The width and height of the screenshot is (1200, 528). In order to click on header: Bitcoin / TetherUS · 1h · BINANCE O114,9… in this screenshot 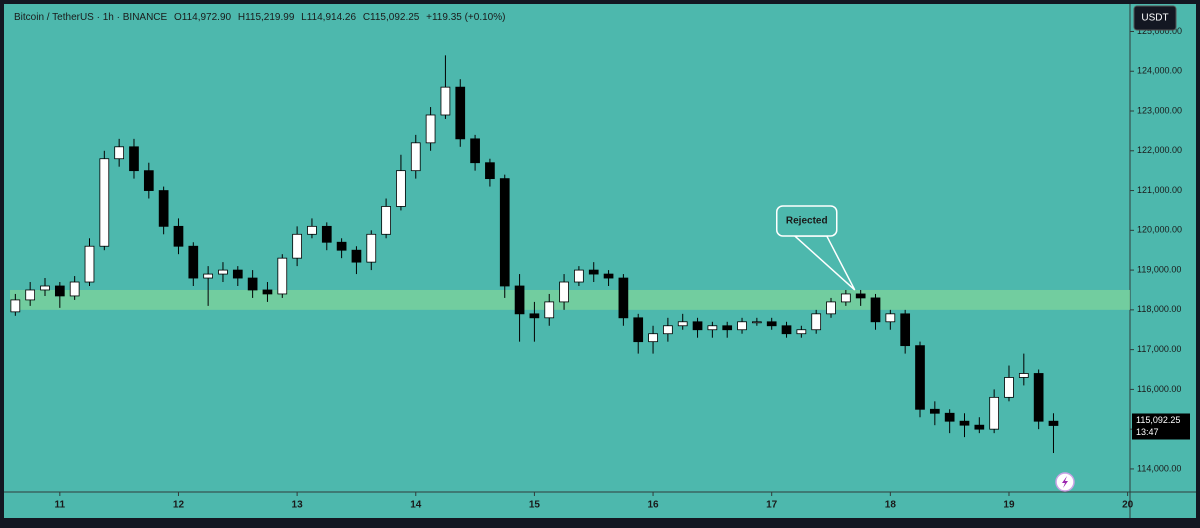, I will do `click(259, 17)`.